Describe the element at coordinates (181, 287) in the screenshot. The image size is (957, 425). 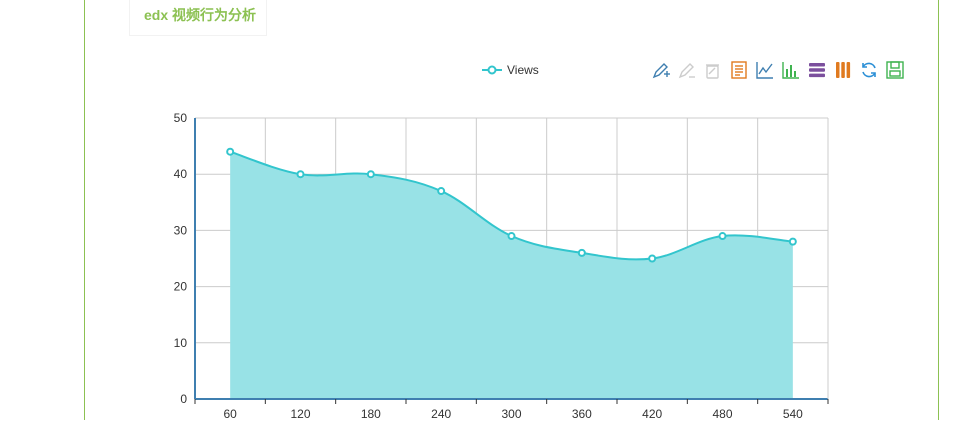
I see `y-tick-label: 20` at that location.